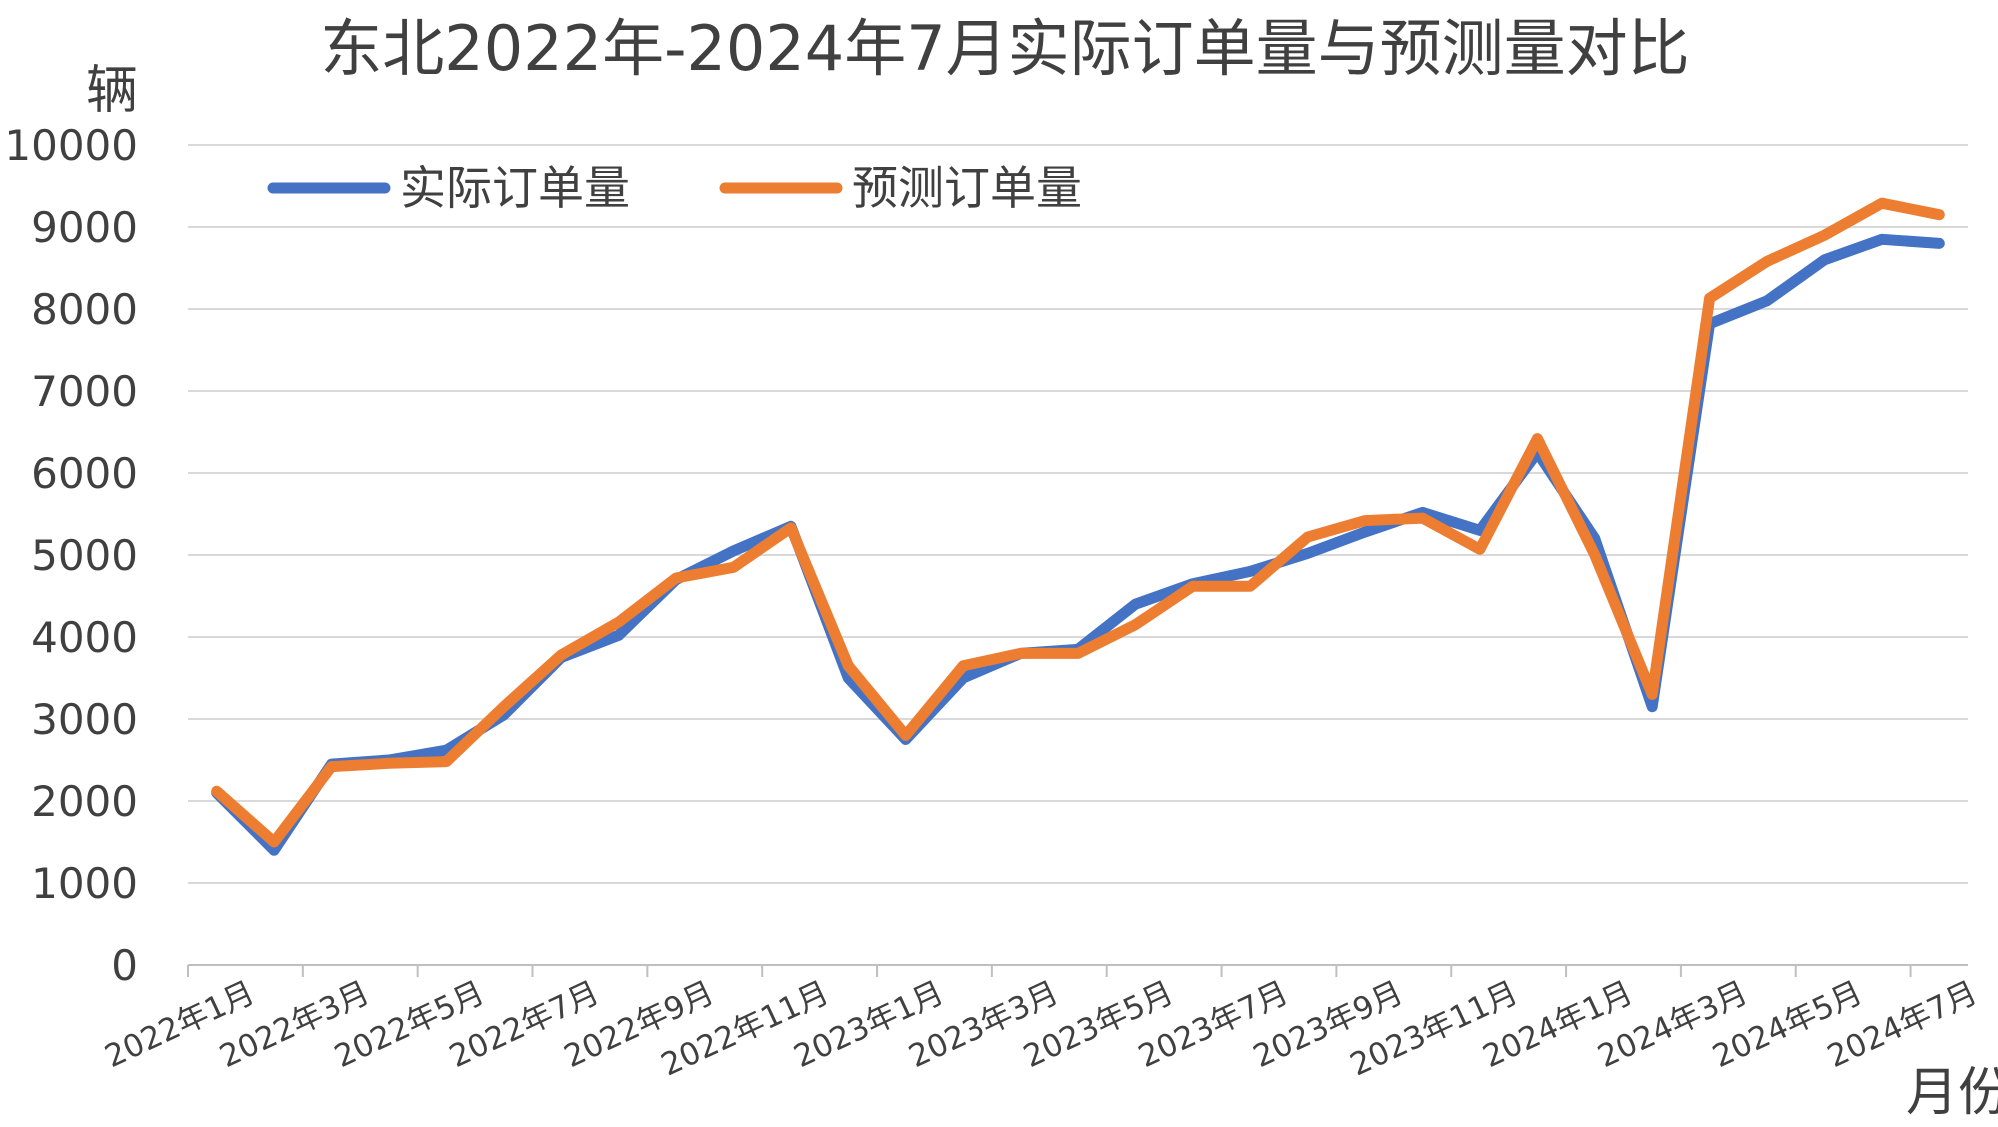 The width and height of the screenshot is (1998, 1127). What do you see at coordinates (84, 309) in the screenshot?
I see `y-tick-label: 8000` at bounding box center [84, 309].